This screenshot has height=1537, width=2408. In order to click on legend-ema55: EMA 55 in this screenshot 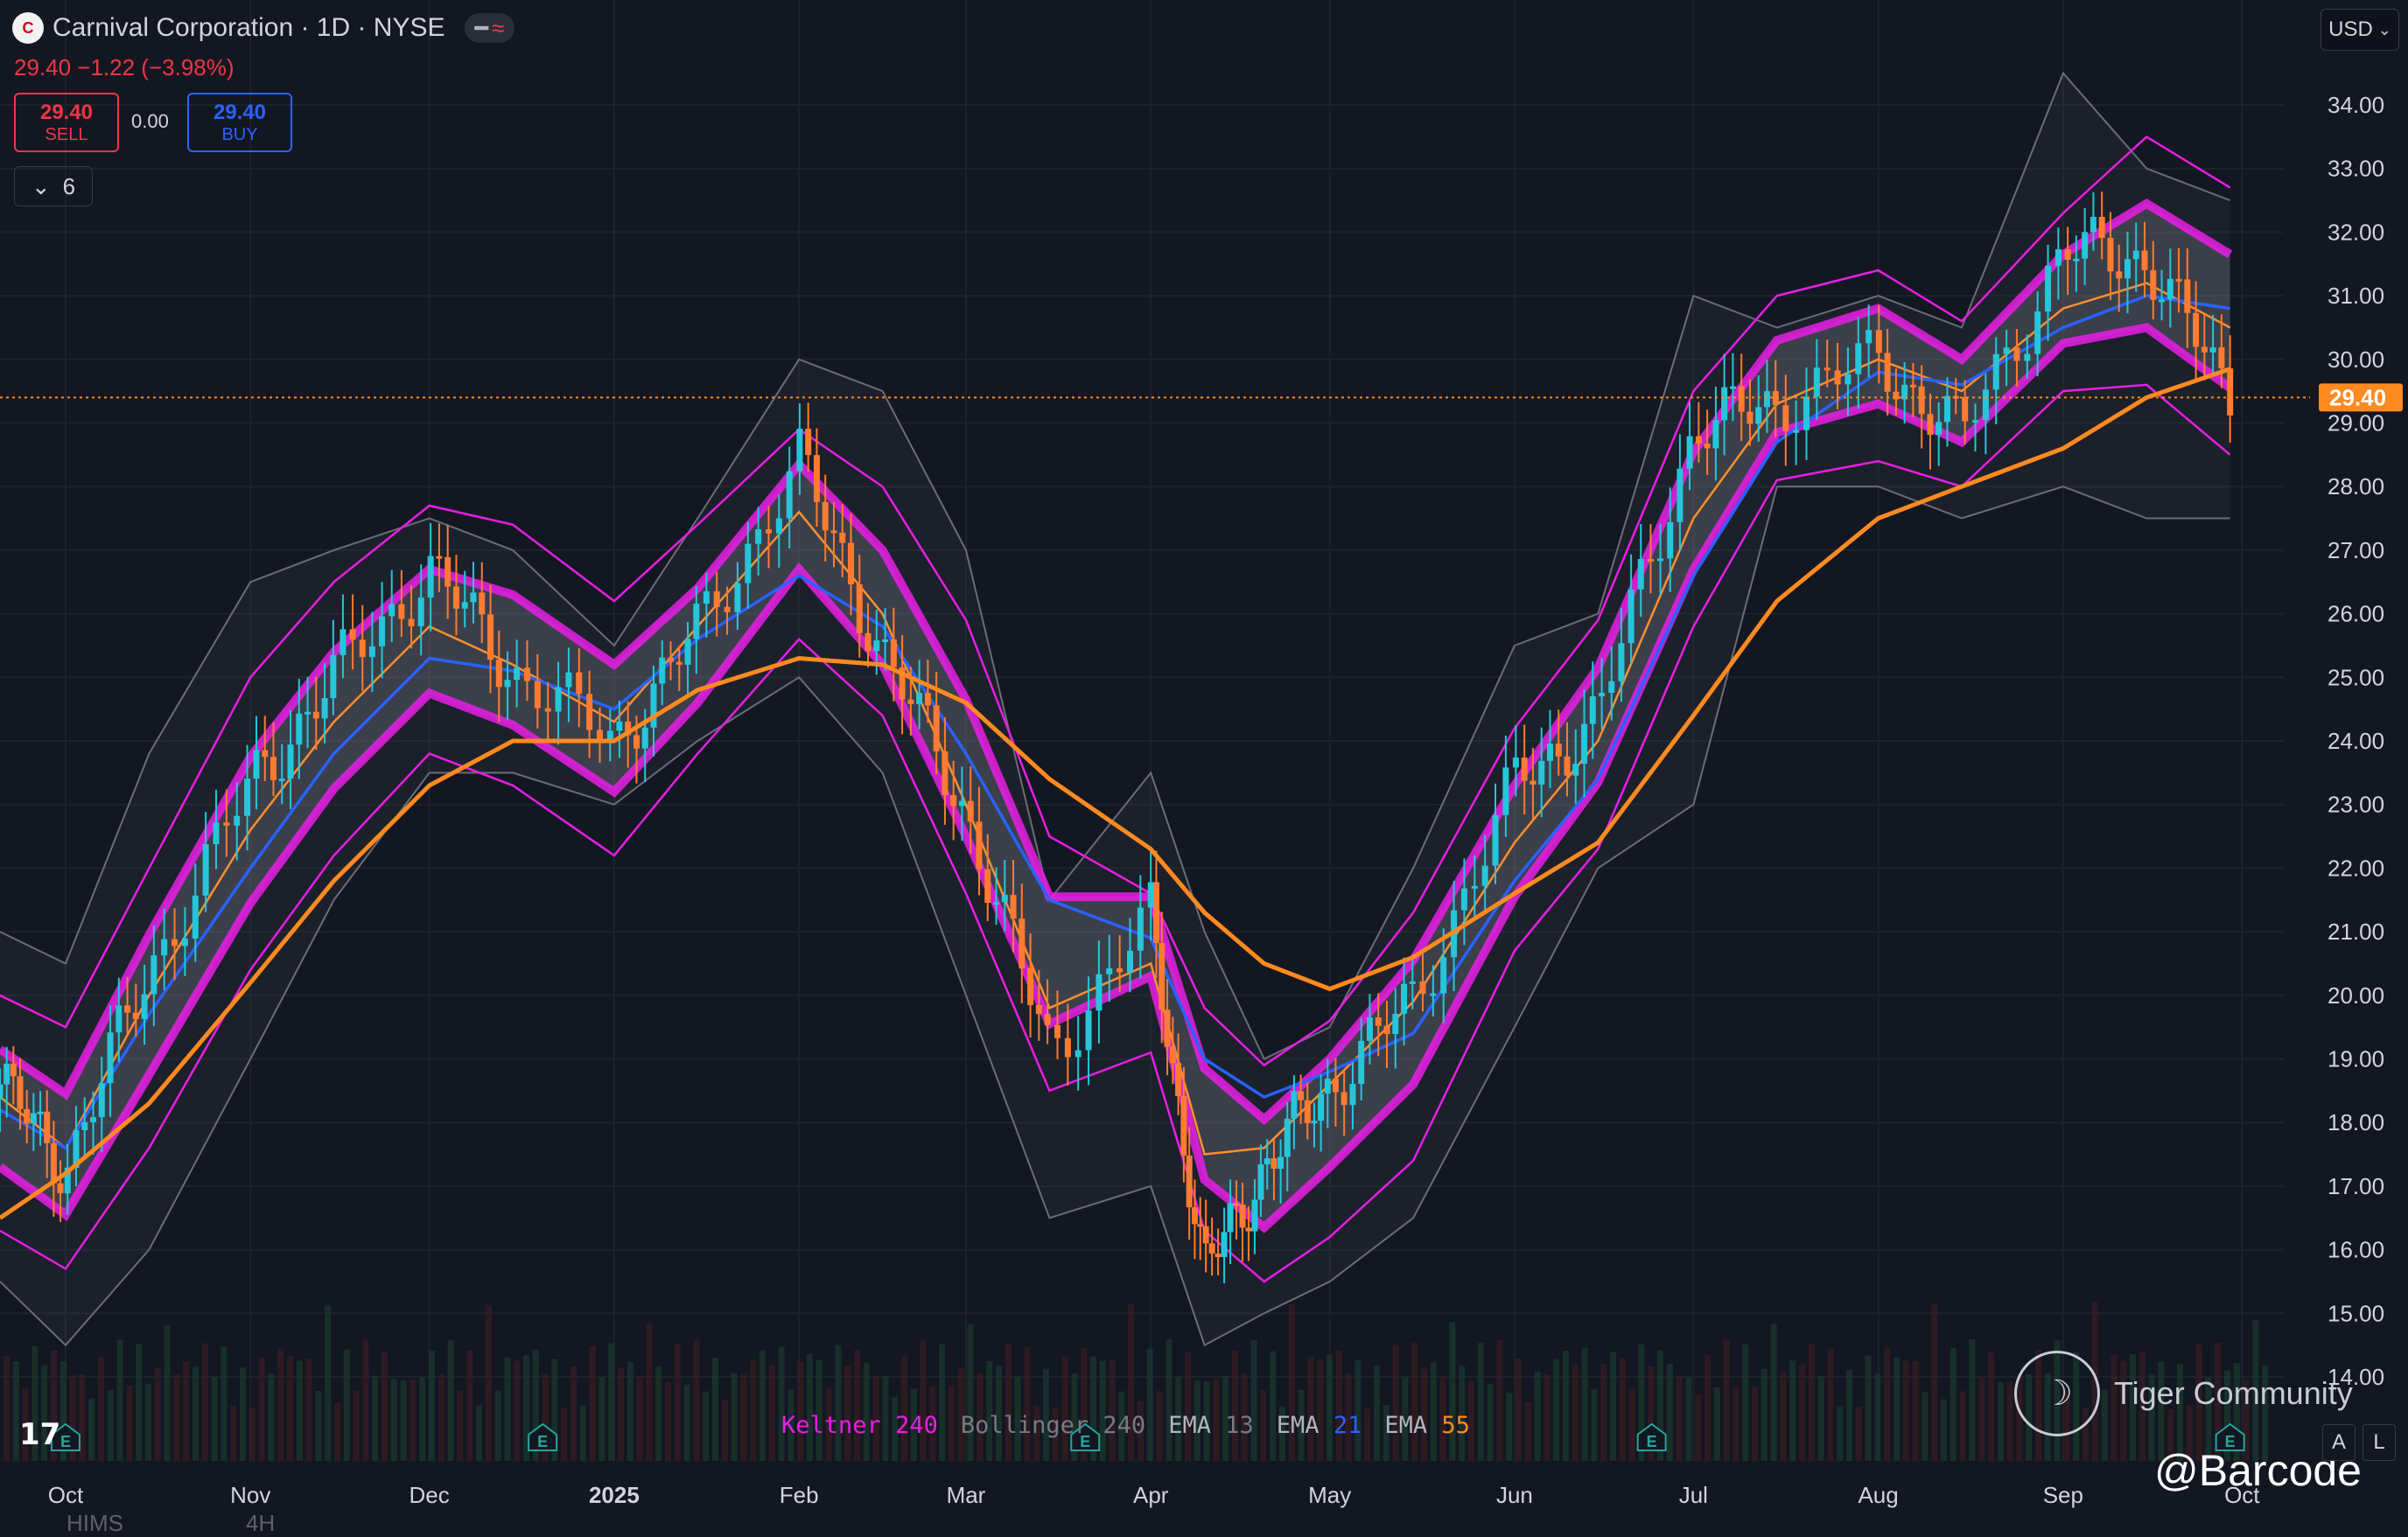, I will do `click(1427, 1425)`.